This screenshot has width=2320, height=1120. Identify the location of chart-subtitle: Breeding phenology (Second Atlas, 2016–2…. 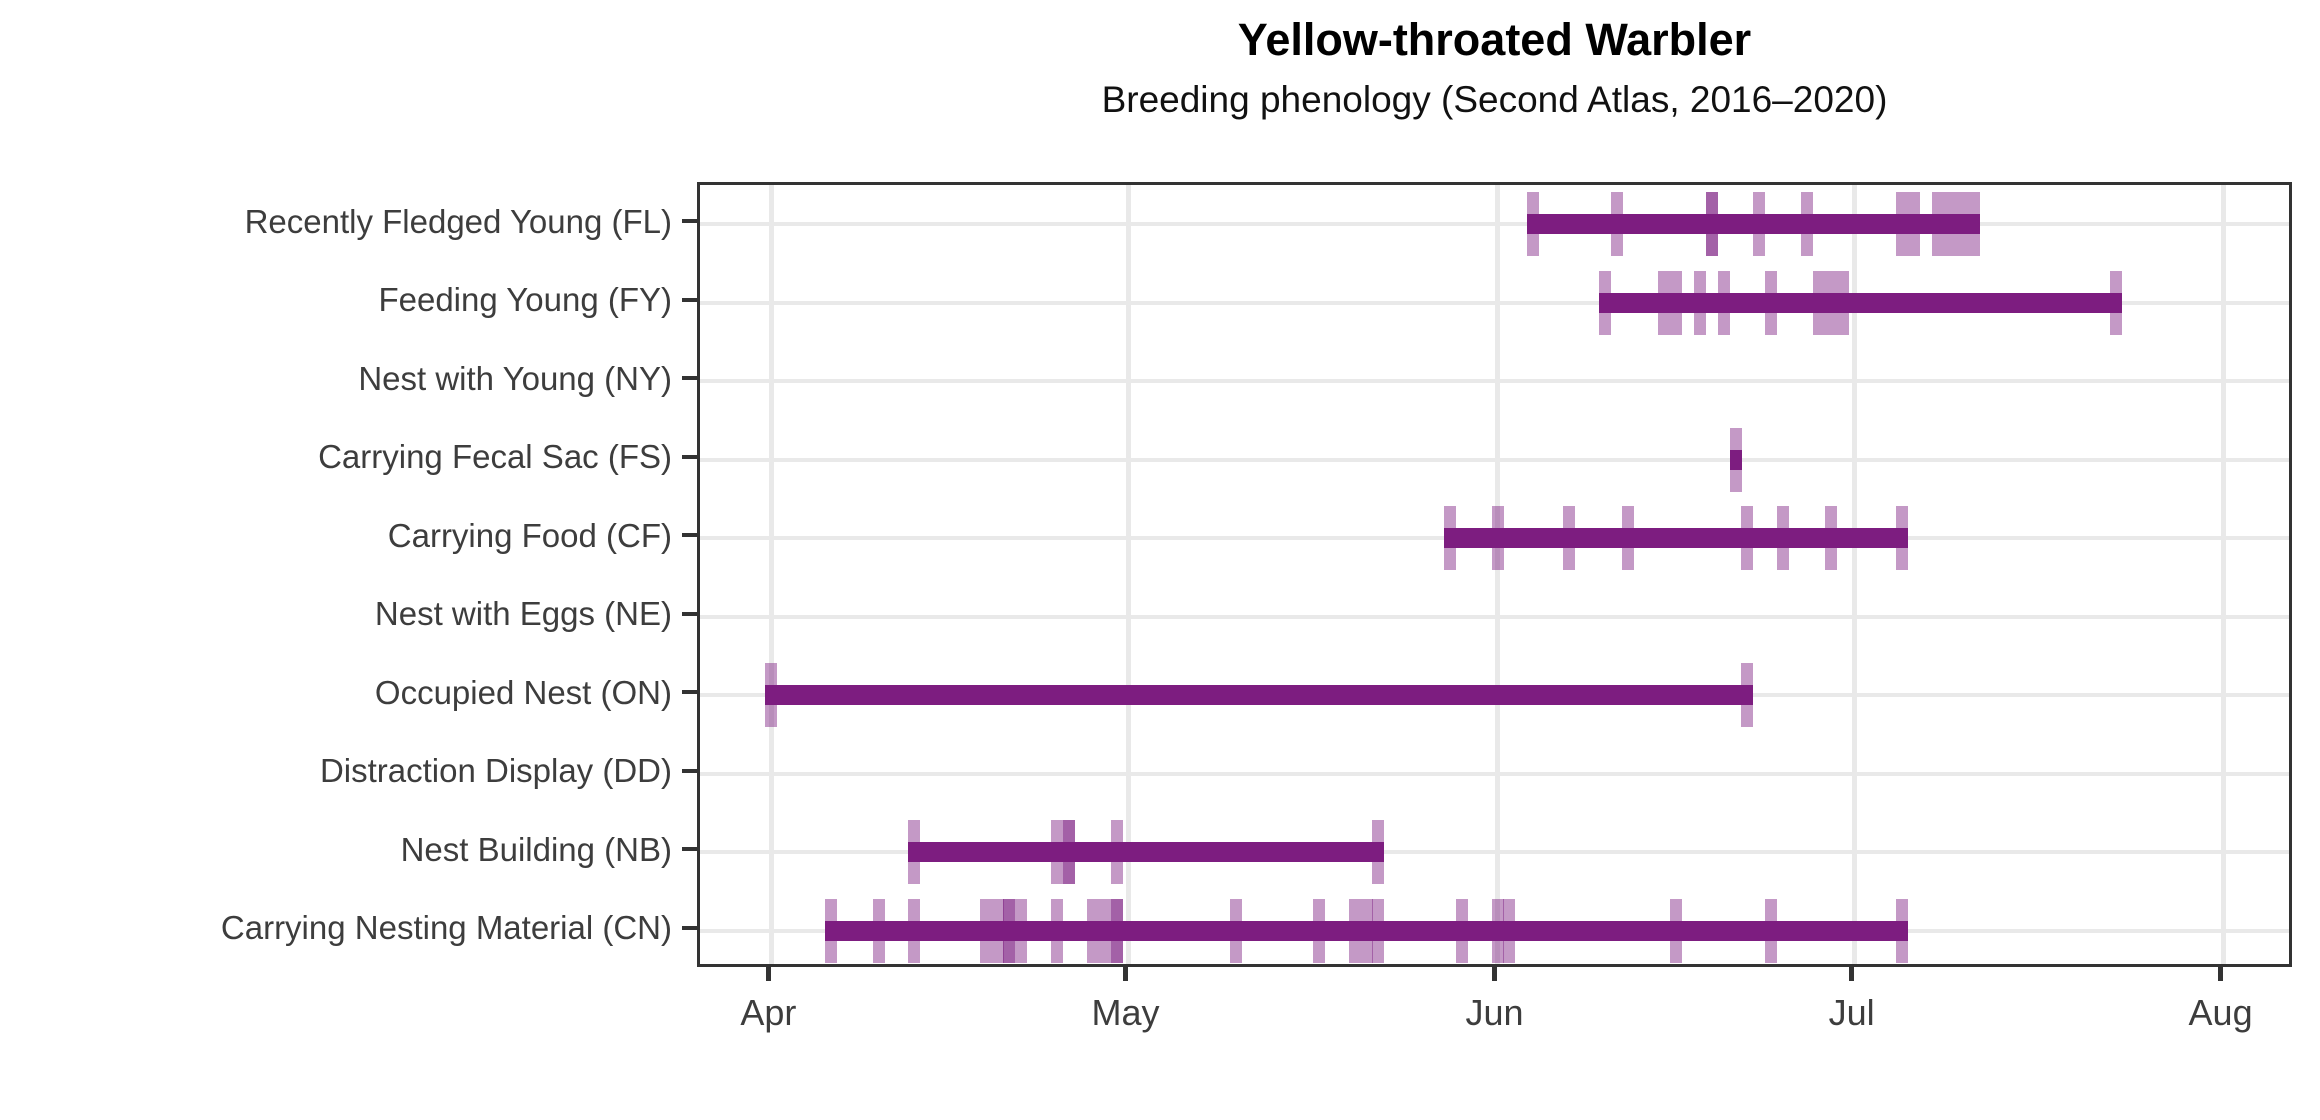
(1494, 99).